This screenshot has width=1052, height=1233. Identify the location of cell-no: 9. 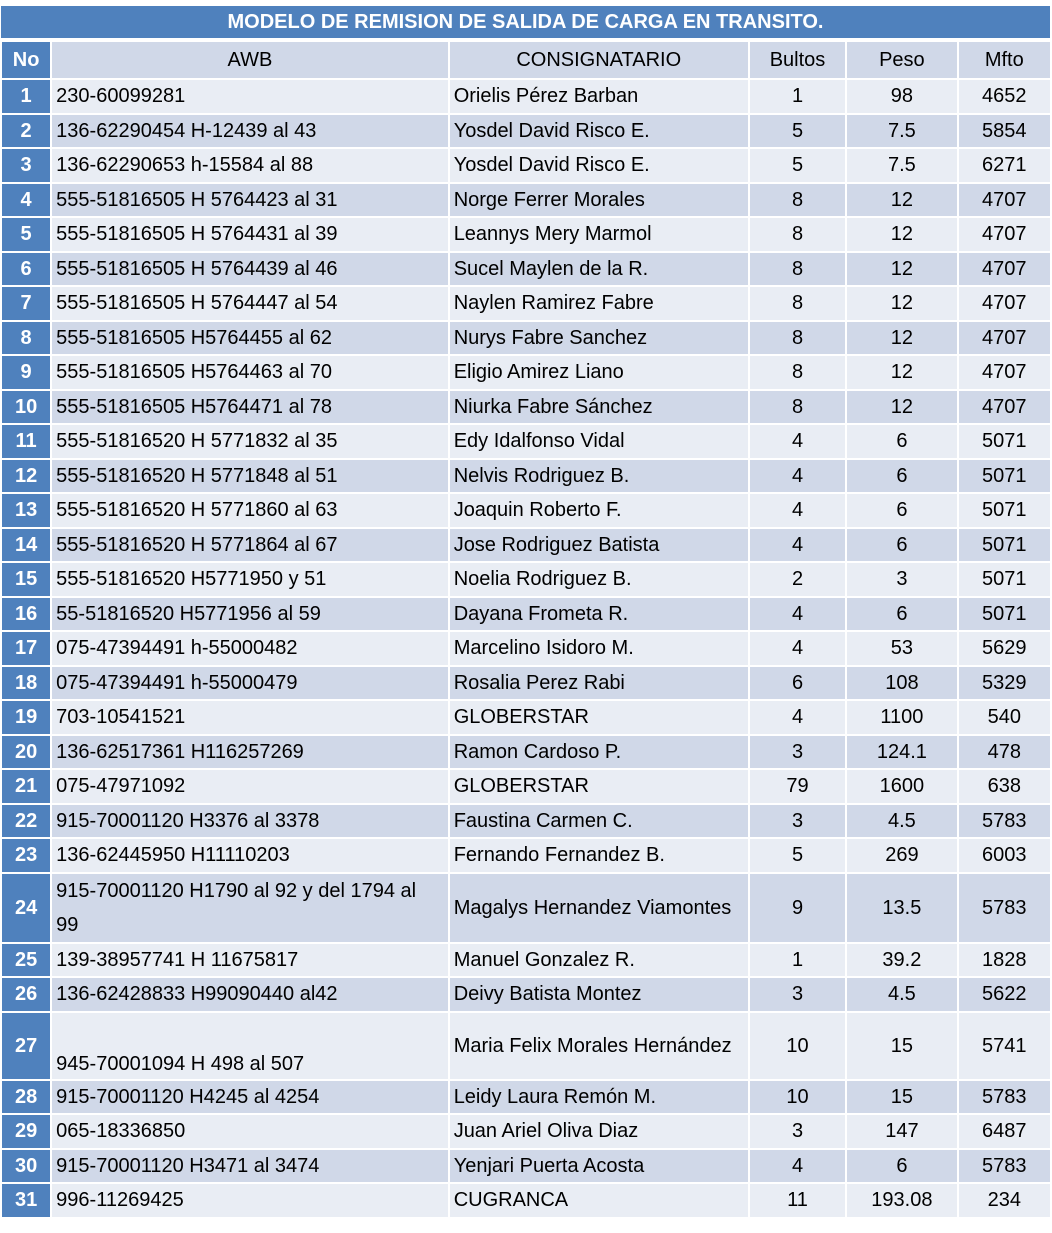
(26, 372).